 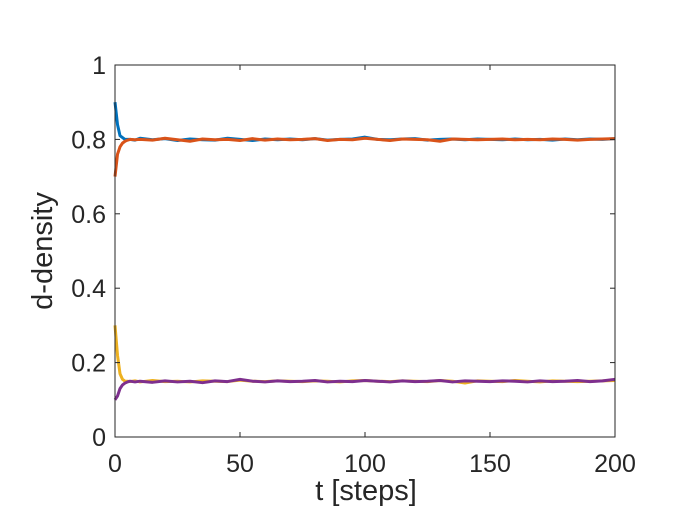 I want to click on x-tick-label: 50, so click(x=240, y=464).